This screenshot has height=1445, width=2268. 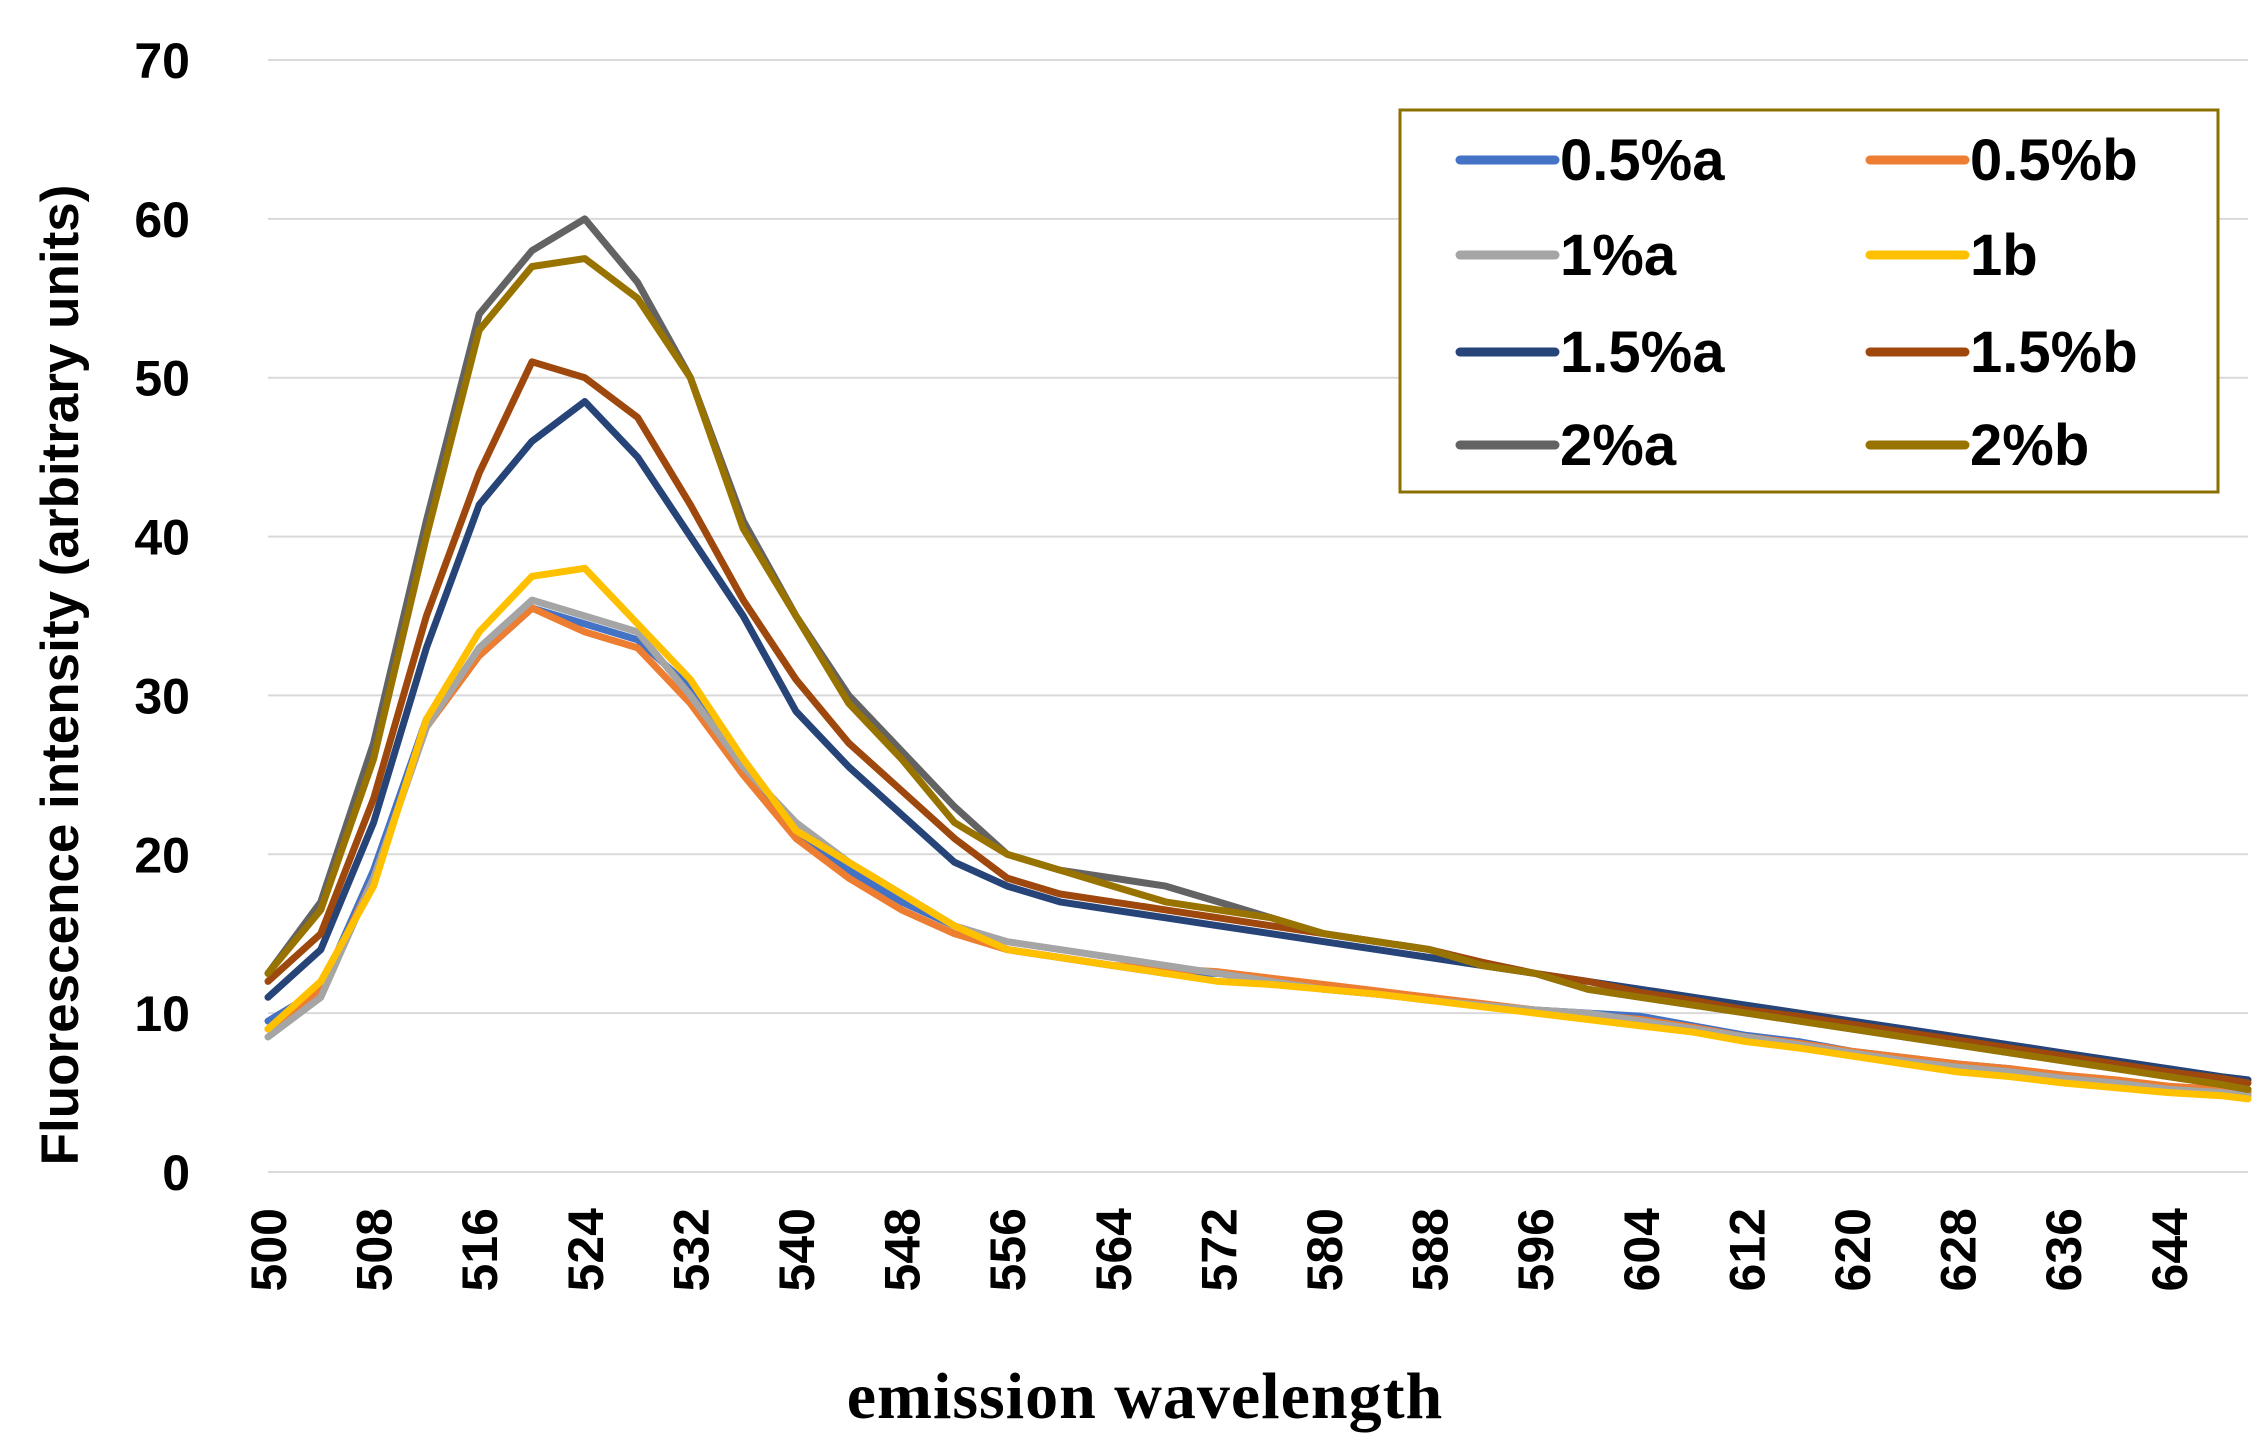 I want to click on x-tick-label: 604, so click(x=1642, y=1250).